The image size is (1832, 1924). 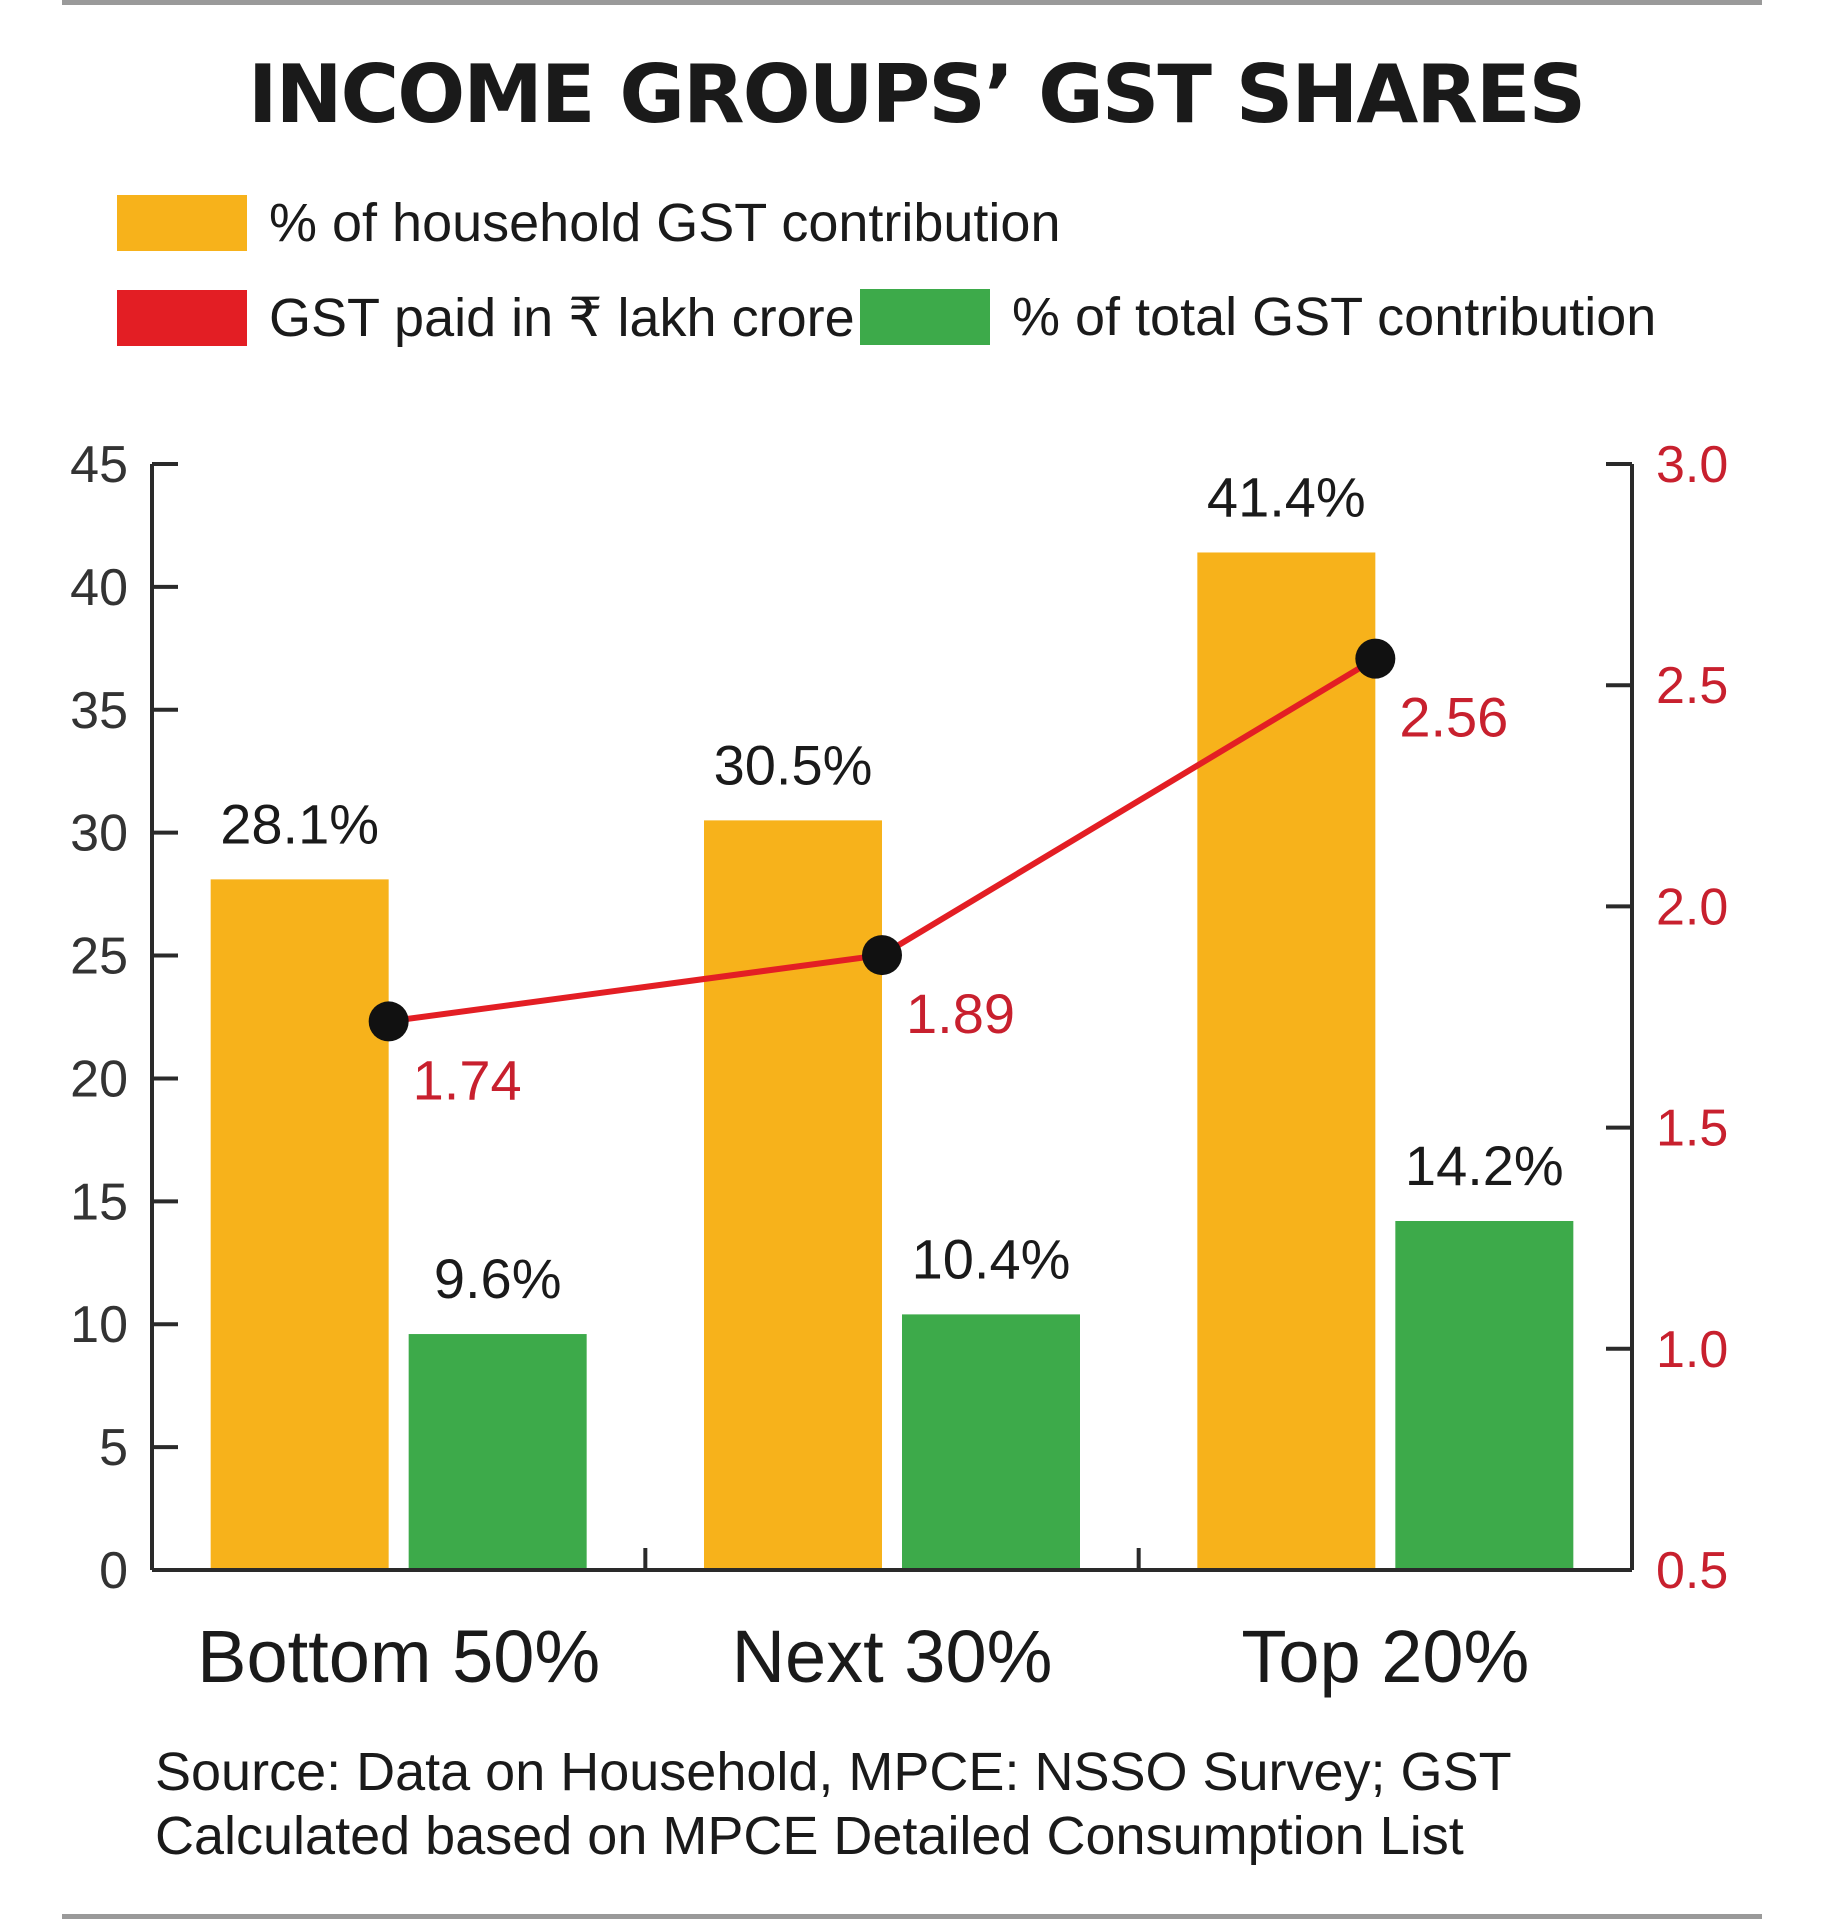 I want to click on bar-data-label: 9.6%, so click(x=498, y=1278).